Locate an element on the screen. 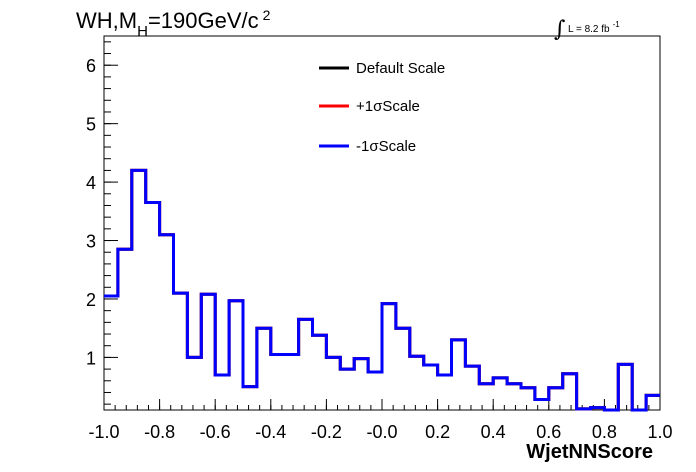 Image resolution: width=696 pixels, height=472 pixels. x-tick-label: -0.2 is located at coordinates (326, 432).